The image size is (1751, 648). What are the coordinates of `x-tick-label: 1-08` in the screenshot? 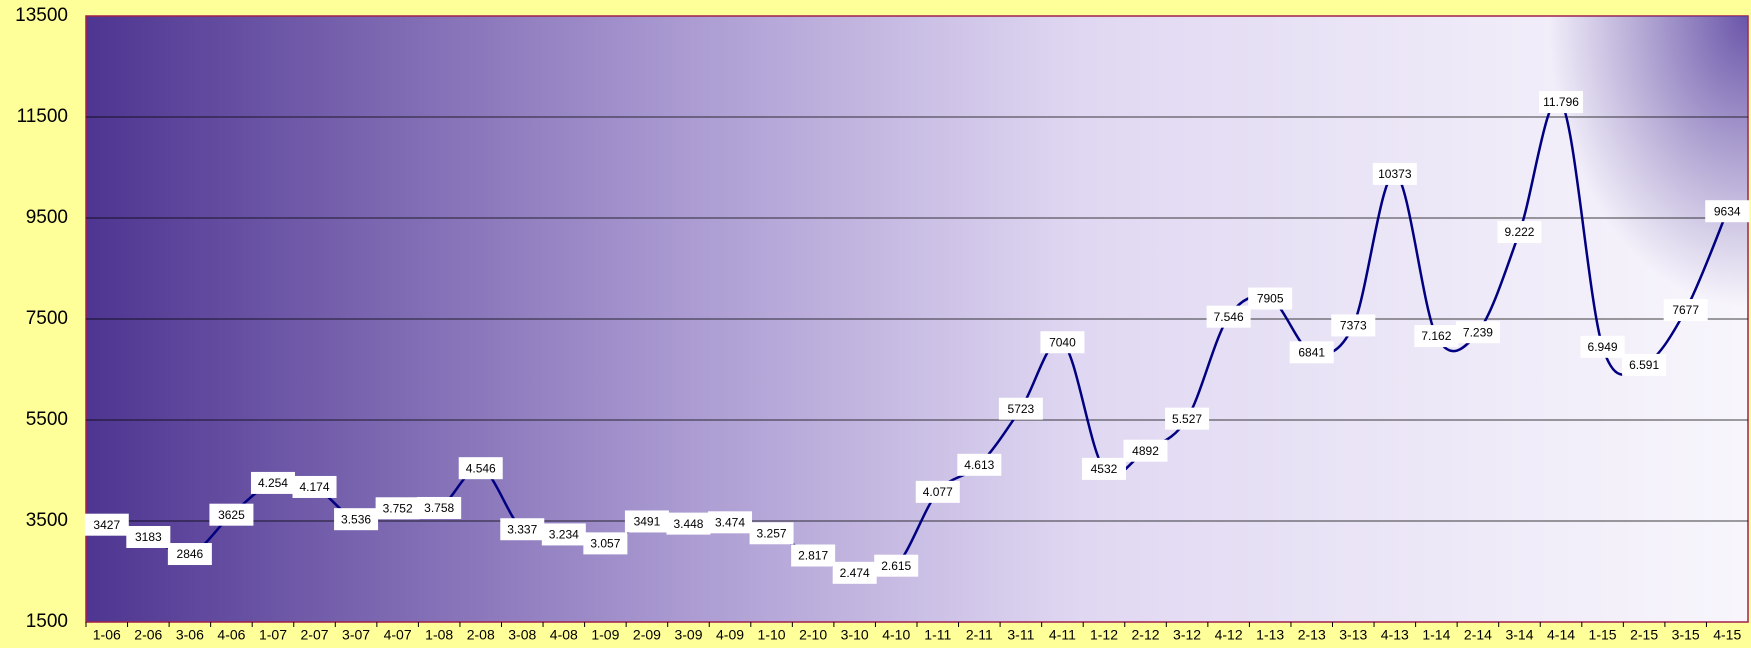 It's located at (439, 635).